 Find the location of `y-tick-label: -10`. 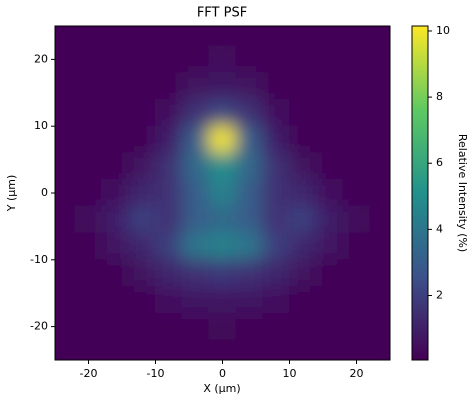

y-tick-label: -10 is located at coordinates (39, 259).